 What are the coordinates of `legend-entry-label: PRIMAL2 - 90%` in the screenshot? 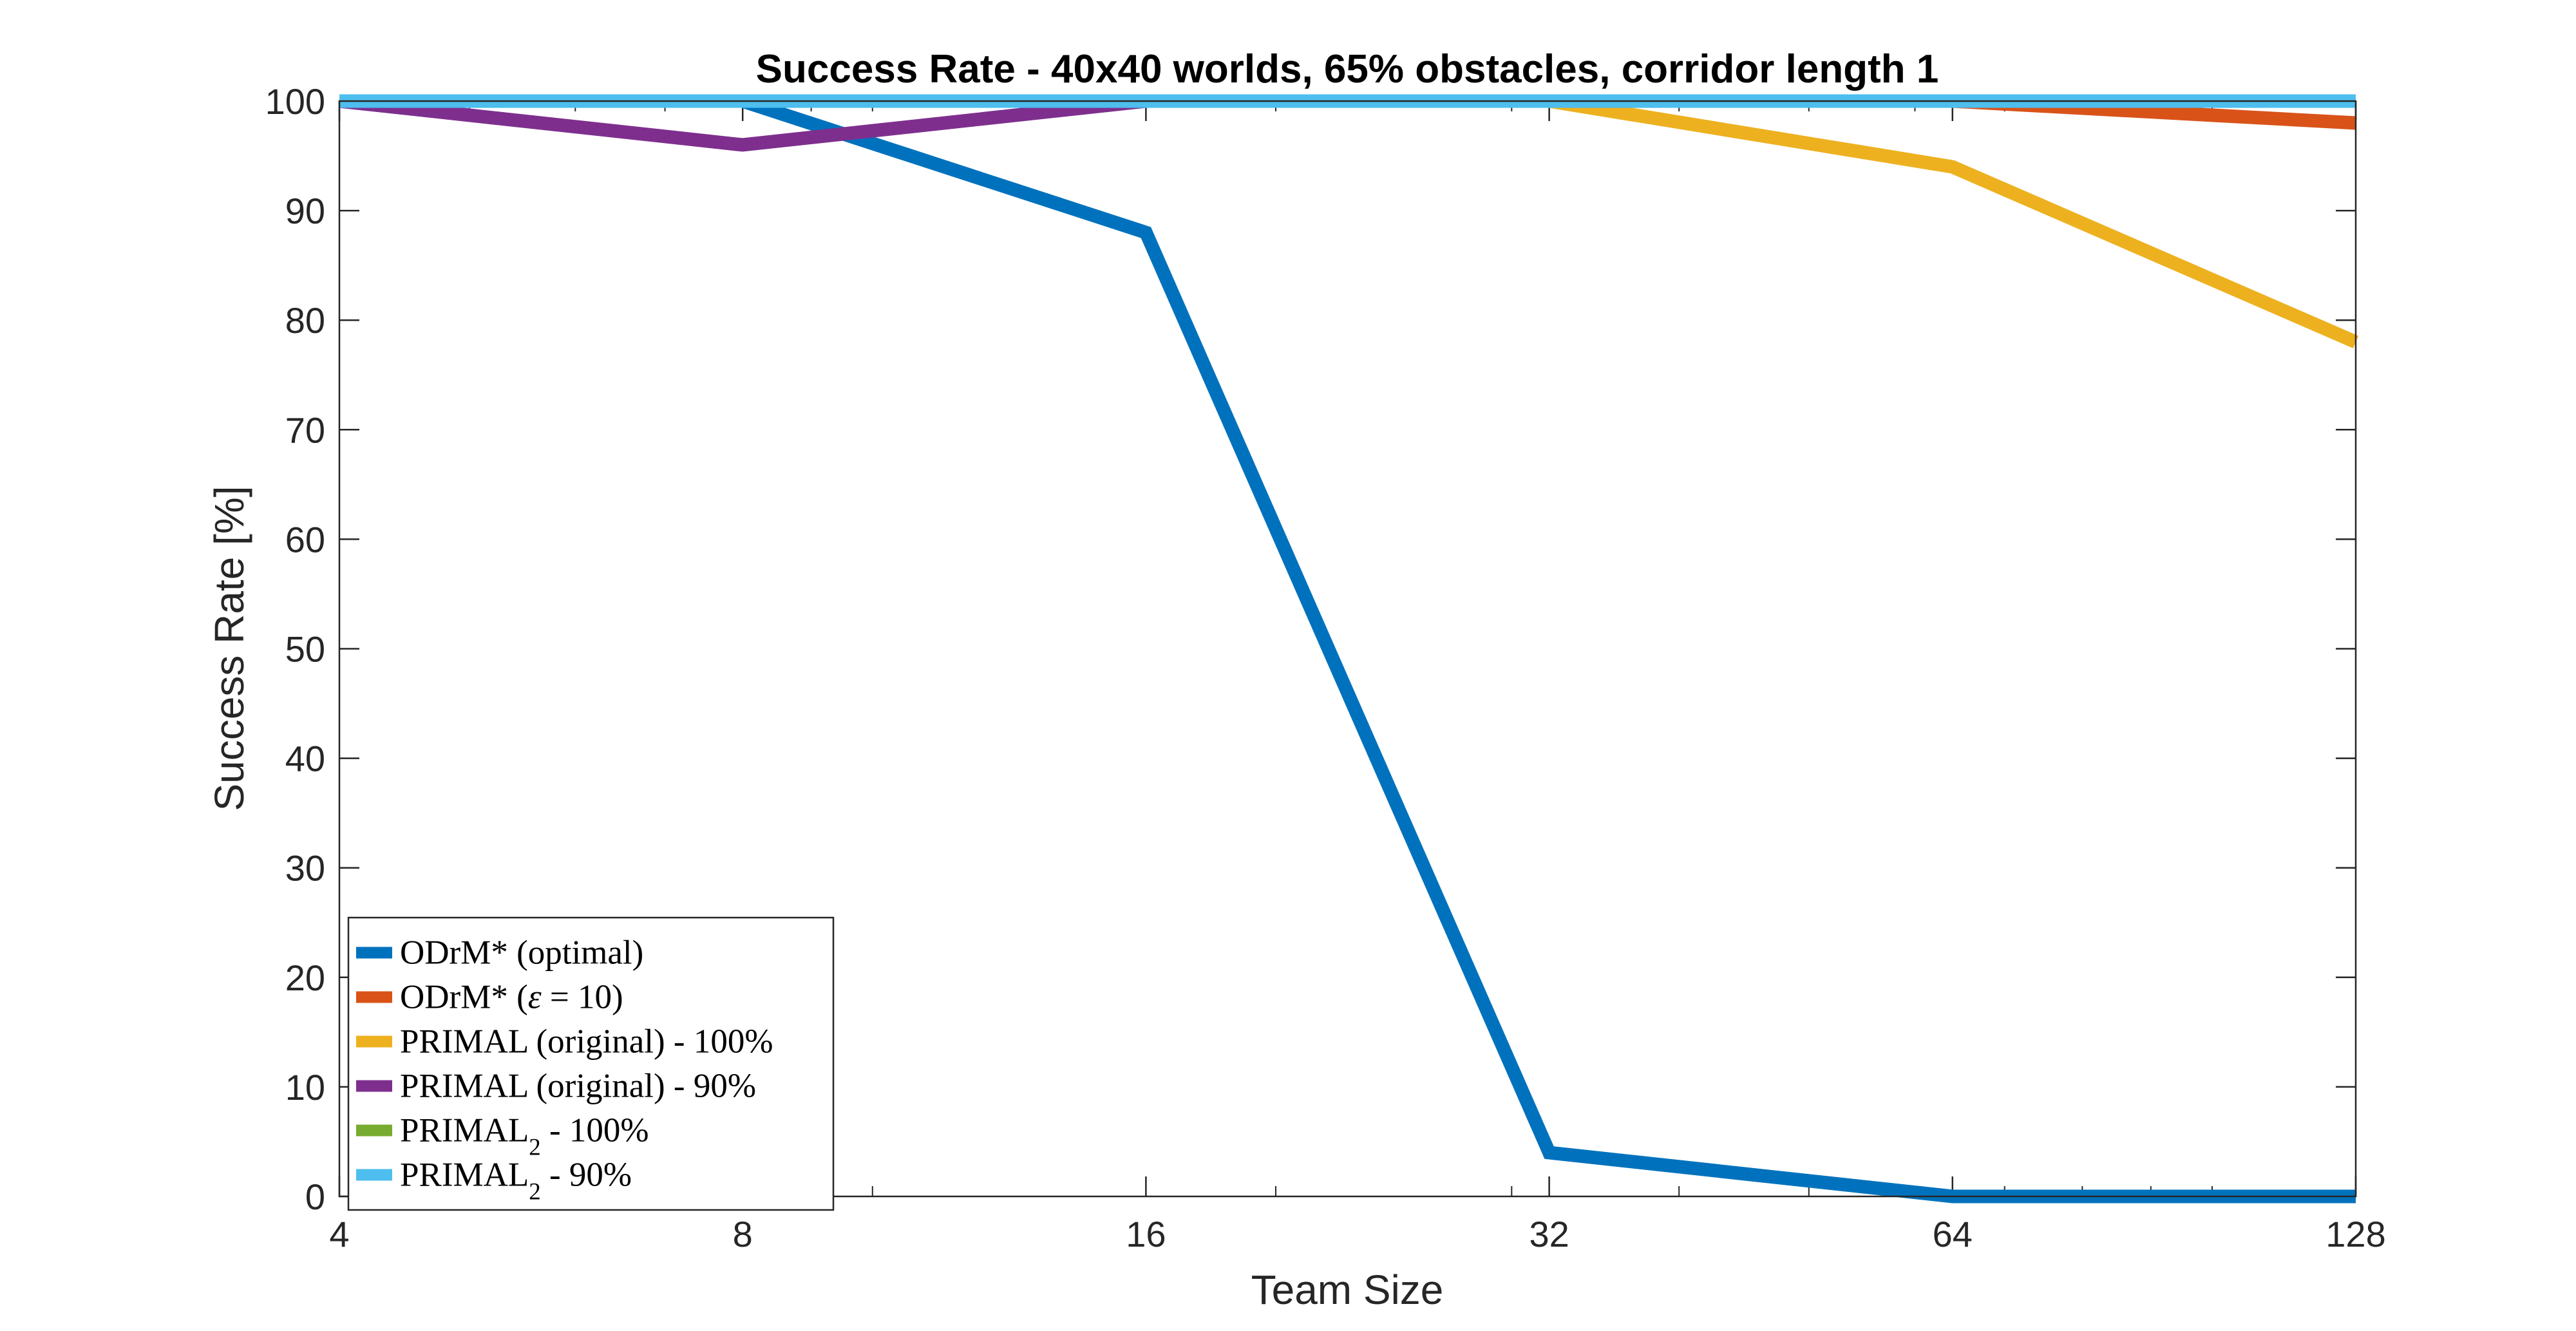 It's located at (516, 1180).